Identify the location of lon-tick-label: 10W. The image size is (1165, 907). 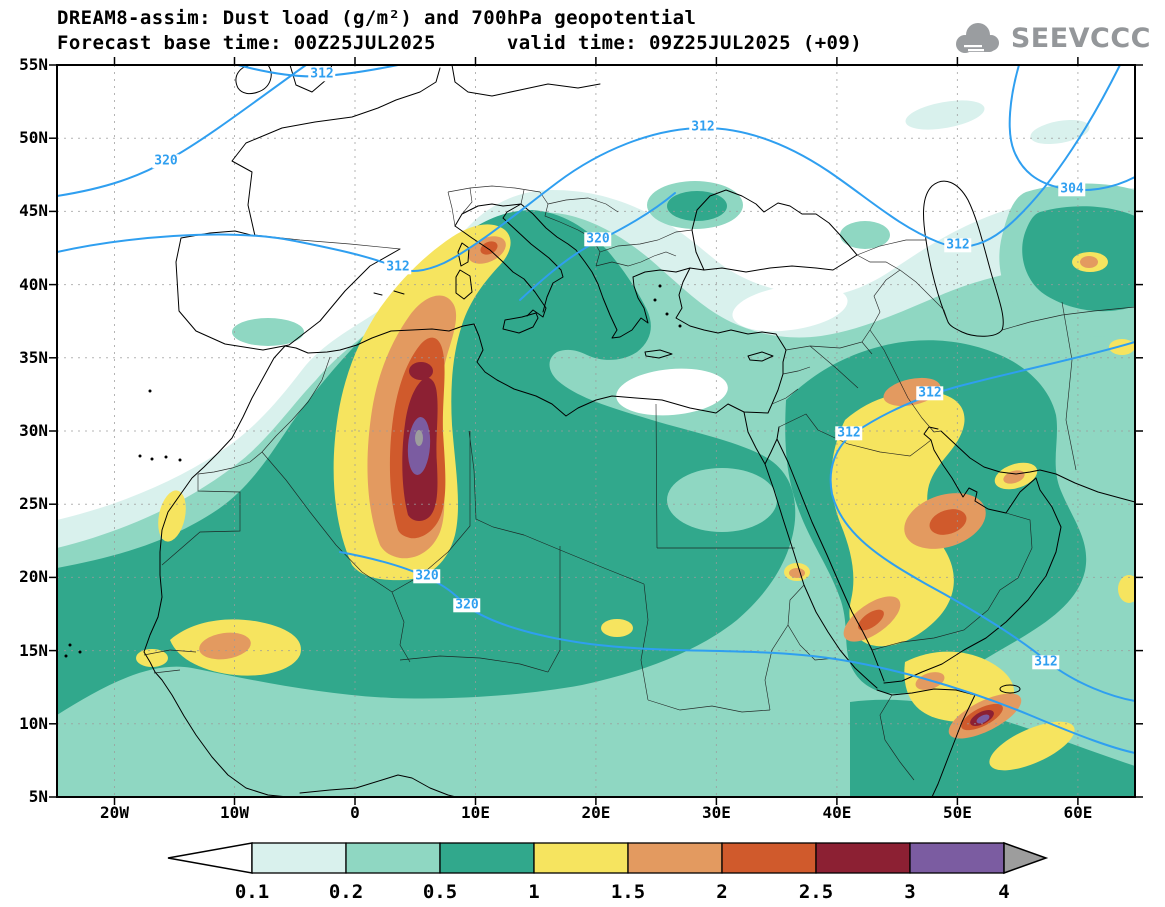
(234, 812).